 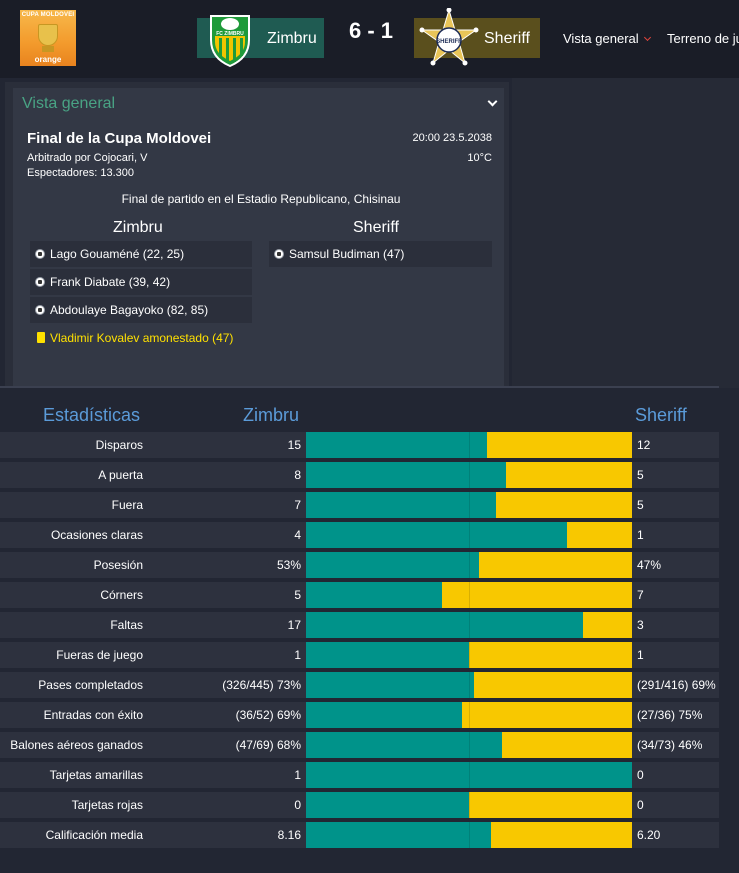 I want to click on nav-overview-label: Vista general, so click(x=601, y=38).